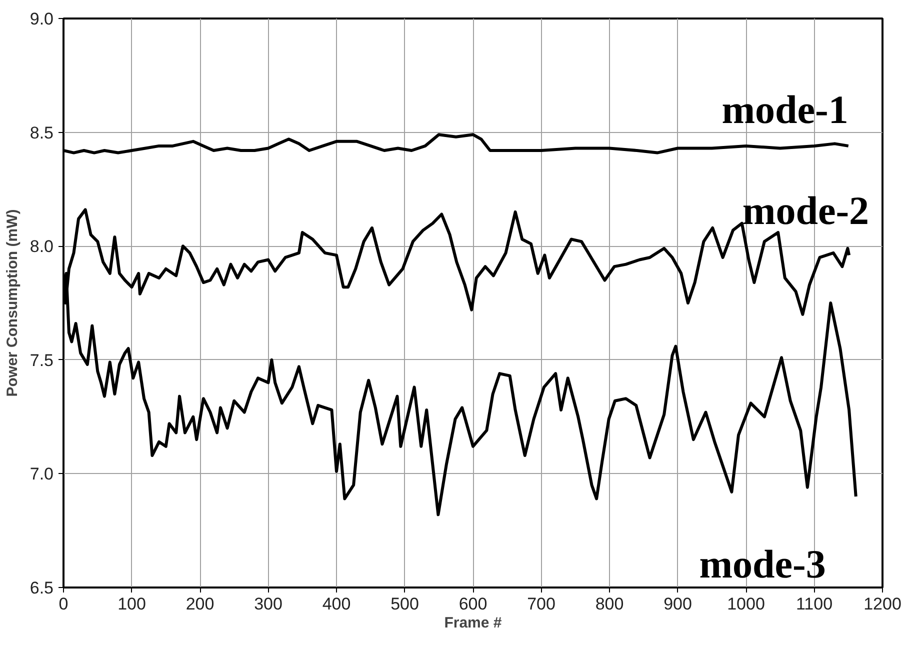  What do you see at coordinates (883, 604) in the screenshot?
I see `x-tick-label: 1200` at bounding box center [883, 604].